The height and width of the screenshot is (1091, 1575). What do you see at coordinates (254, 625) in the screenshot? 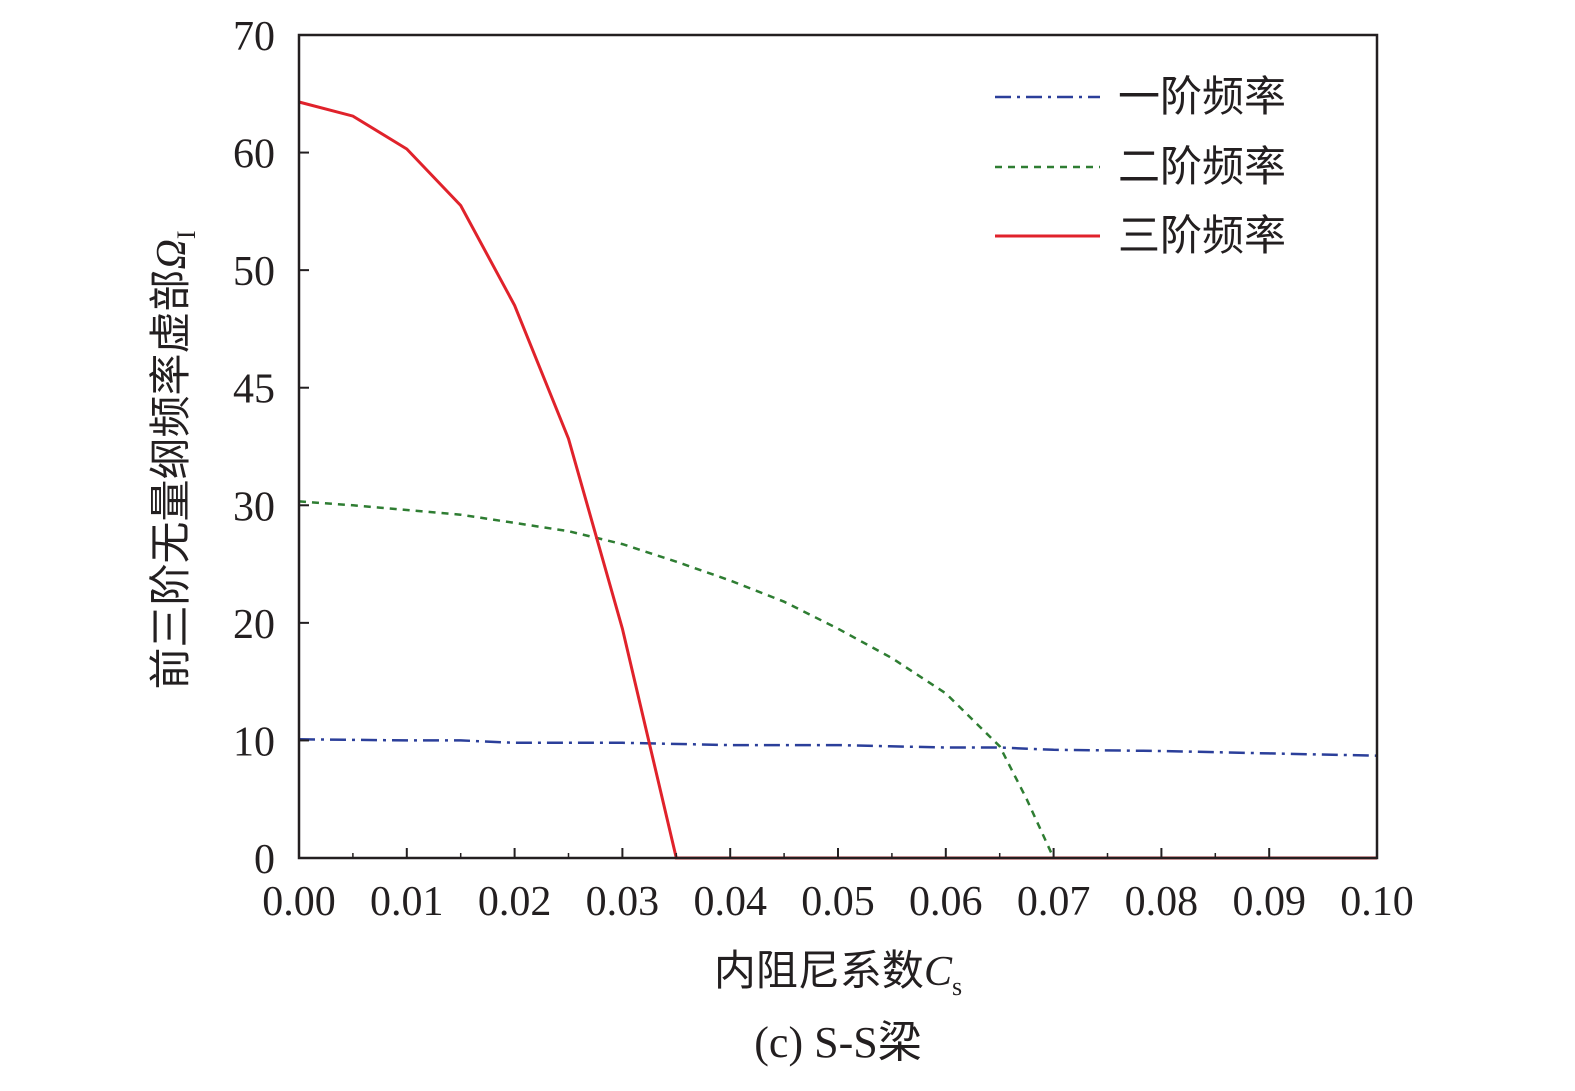
I see `y-tick-label: 20` at bounding box center [254, 625].